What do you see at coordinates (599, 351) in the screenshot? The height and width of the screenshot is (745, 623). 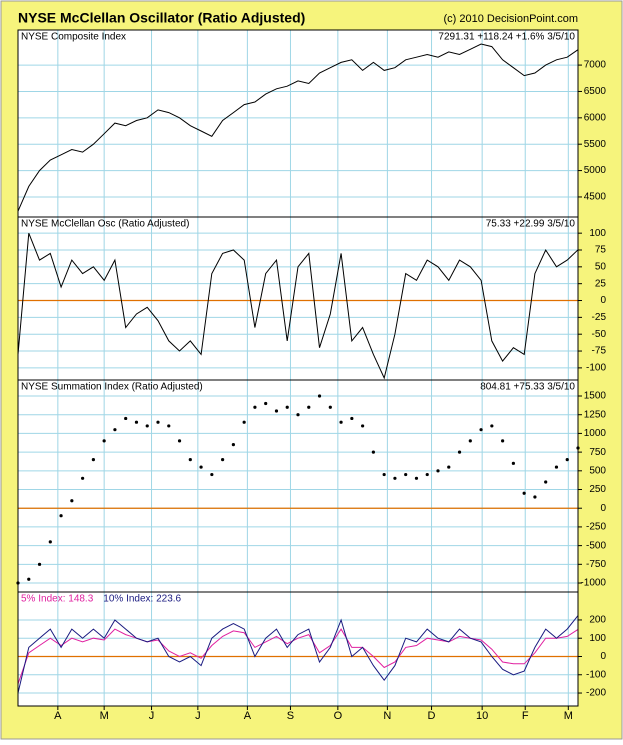 I see `y-tick-label: -75` at bounding box center [599, 351].